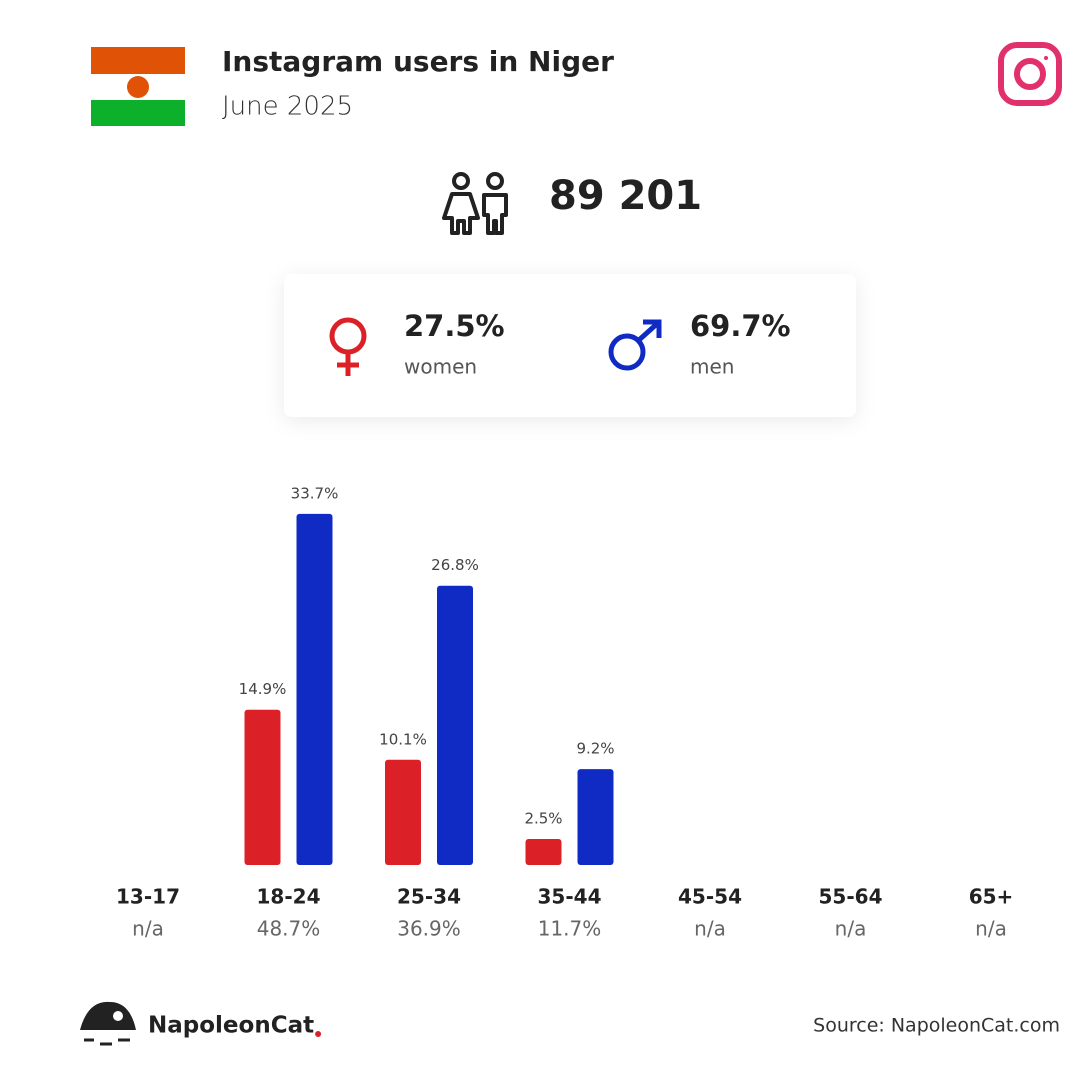 The height and width of the screenshot is (1084, 1080). I want to click on instagram-icon, so click(1030, 74).